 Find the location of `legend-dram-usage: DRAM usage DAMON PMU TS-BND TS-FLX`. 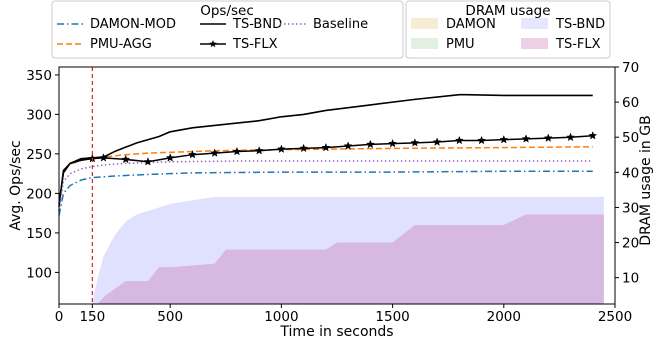

legend-dram-usage: DRAM usage DAMON PMU TS-BND TS-FLX is located at coordinates (508, 29).